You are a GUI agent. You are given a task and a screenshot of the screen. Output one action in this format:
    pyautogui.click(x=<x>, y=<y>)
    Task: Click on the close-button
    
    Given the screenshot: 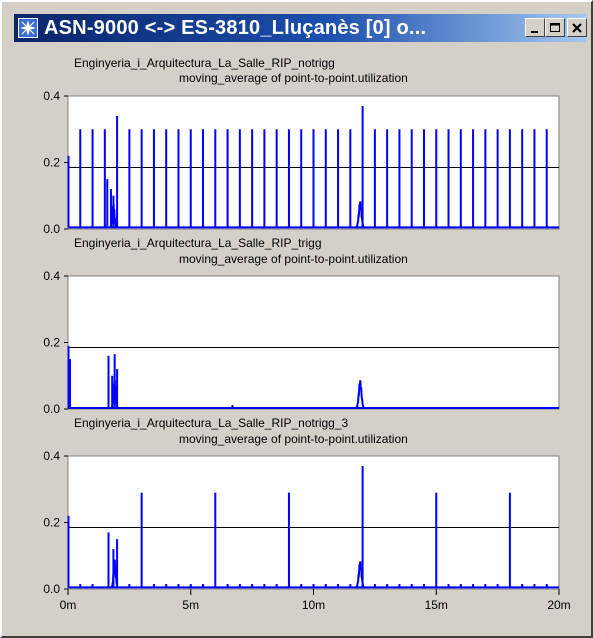 What is the action you would take?
    pyautogui.click(x=577, y=27)
    